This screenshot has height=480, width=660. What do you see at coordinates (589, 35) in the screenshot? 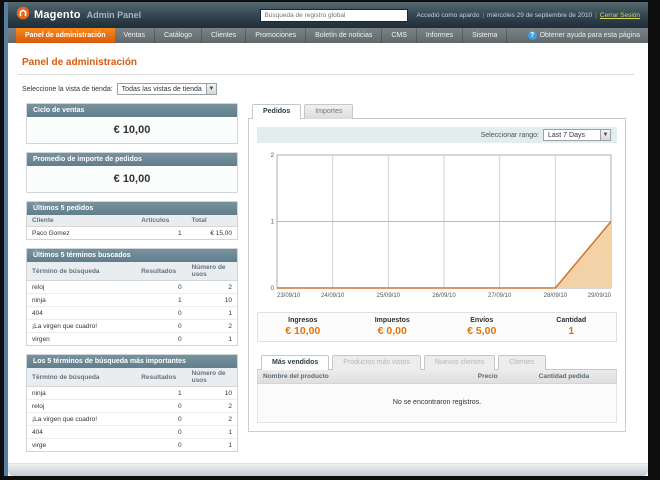
I see `help-label: Obtener ayuda para esta página` at bounding box center [589, 35].